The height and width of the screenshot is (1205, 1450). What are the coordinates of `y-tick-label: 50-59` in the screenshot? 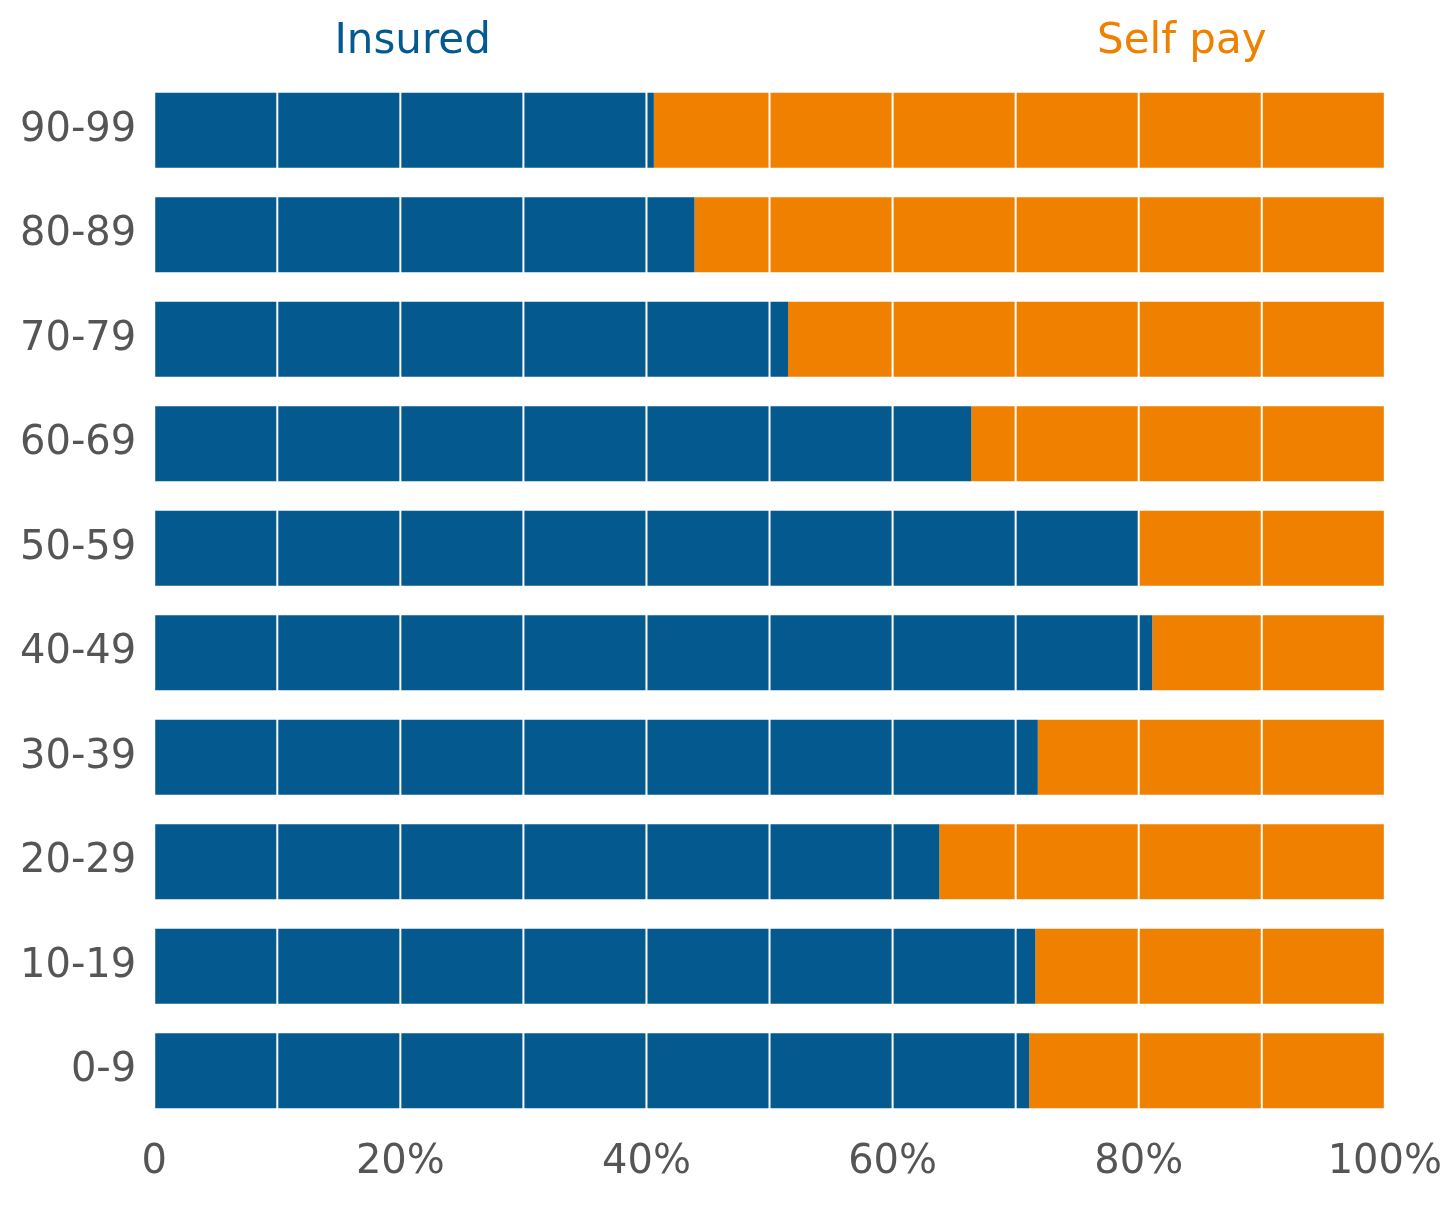 It's located at (78, 544).